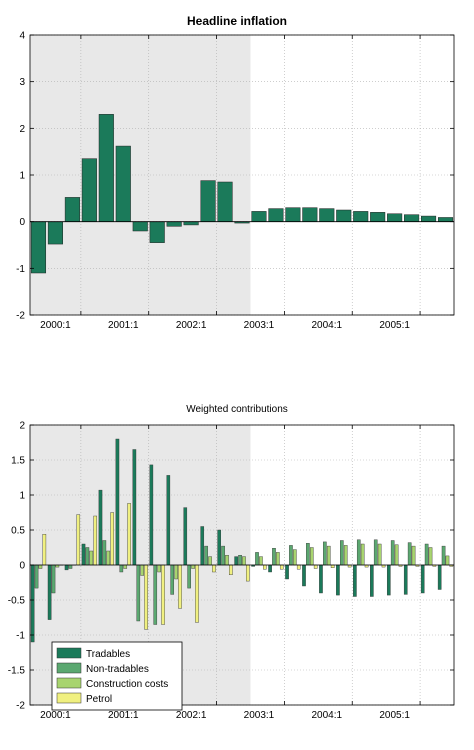 This screenshot has height=750, width=474. I want to click on chart-title: Headline inflation, so click(236, 21).